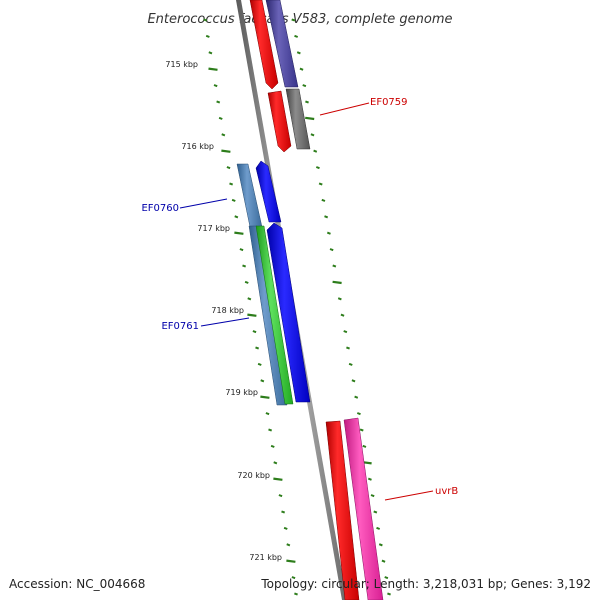 The width and height of the screenshot is (600, 600). I want to click on leader-line-uvrb, so click(409, 495).